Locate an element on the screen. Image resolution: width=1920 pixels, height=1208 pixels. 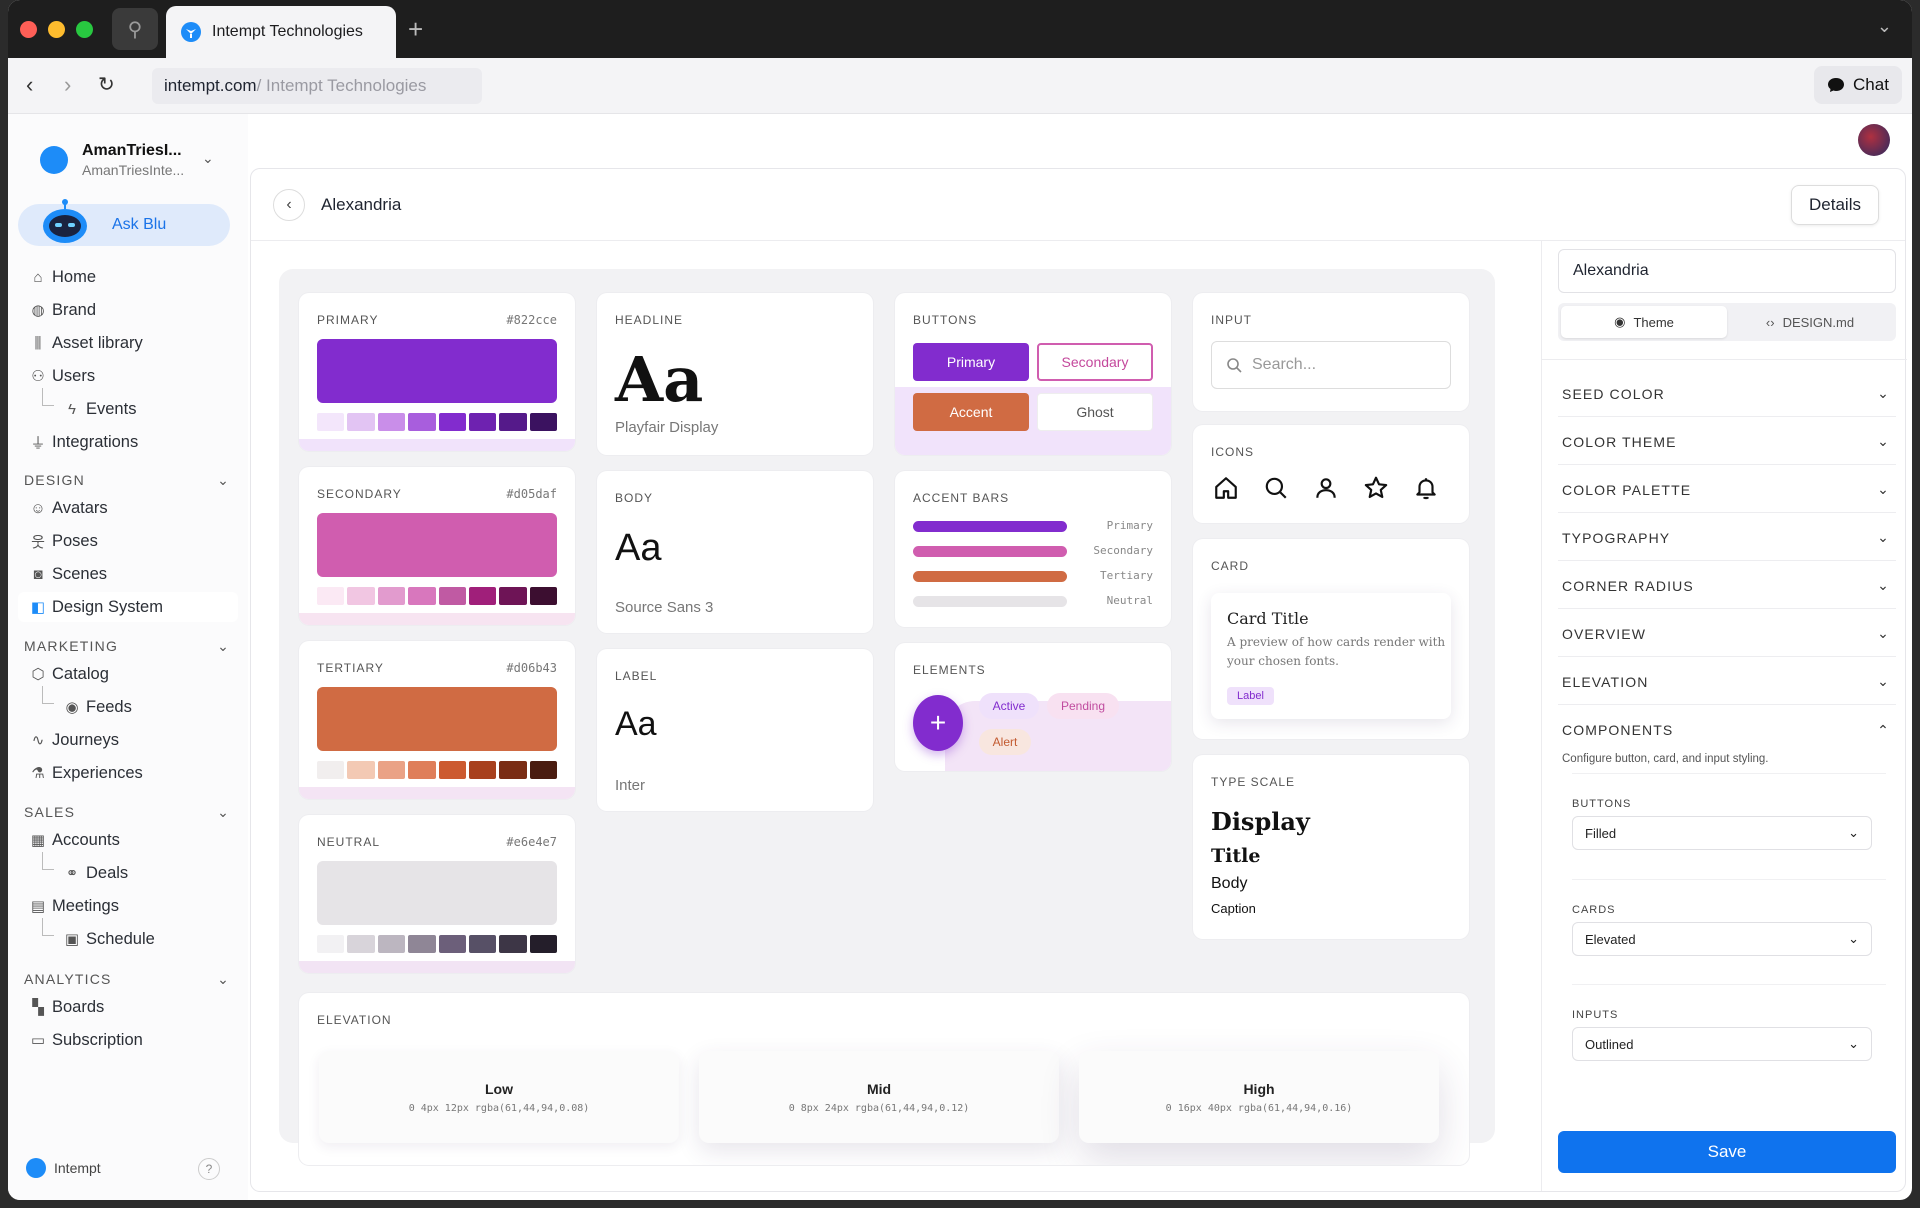
chat-button: Chat is located at coordinates (1858, 85).